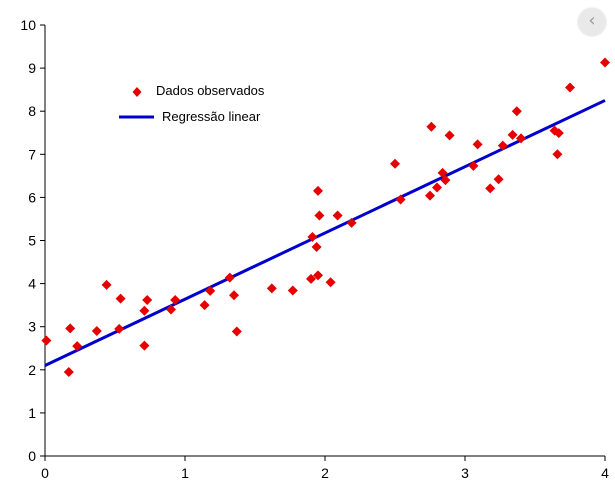 The height and width of the screenshot is (500, 615). Describe the element at coordinates (32, 241) in the screenshot. I see `y-tick-label: 5` at that location.